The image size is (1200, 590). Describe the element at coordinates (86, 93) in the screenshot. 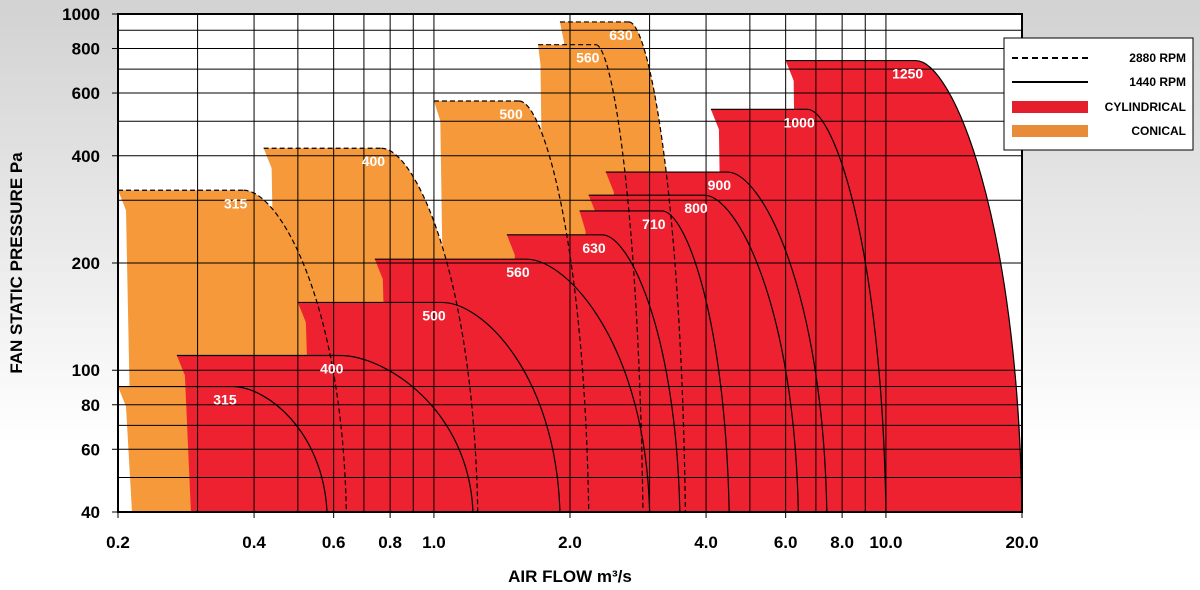

I see `y-tick-label-600: 600` at that location.